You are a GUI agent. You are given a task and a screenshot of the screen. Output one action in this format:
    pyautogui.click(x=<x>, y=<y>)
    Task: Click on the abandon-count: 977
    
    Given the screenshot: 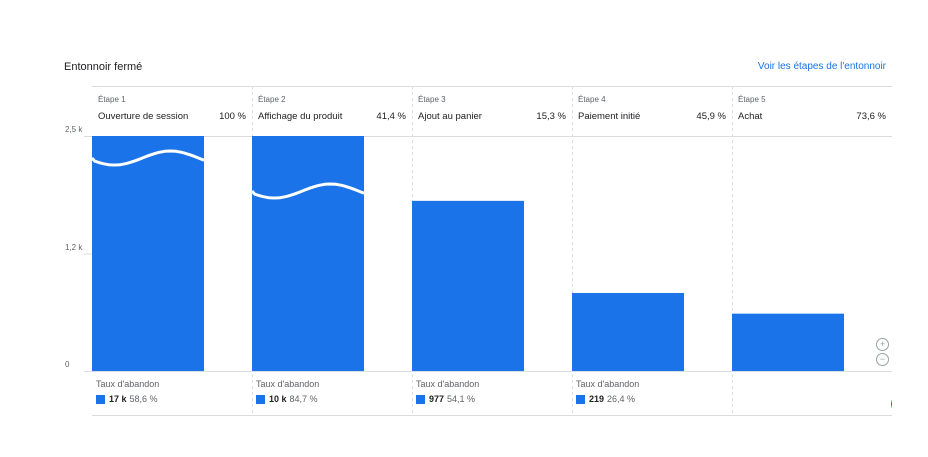 What is the action you would take?
    pyautogui.click(x=437, y=399)
    